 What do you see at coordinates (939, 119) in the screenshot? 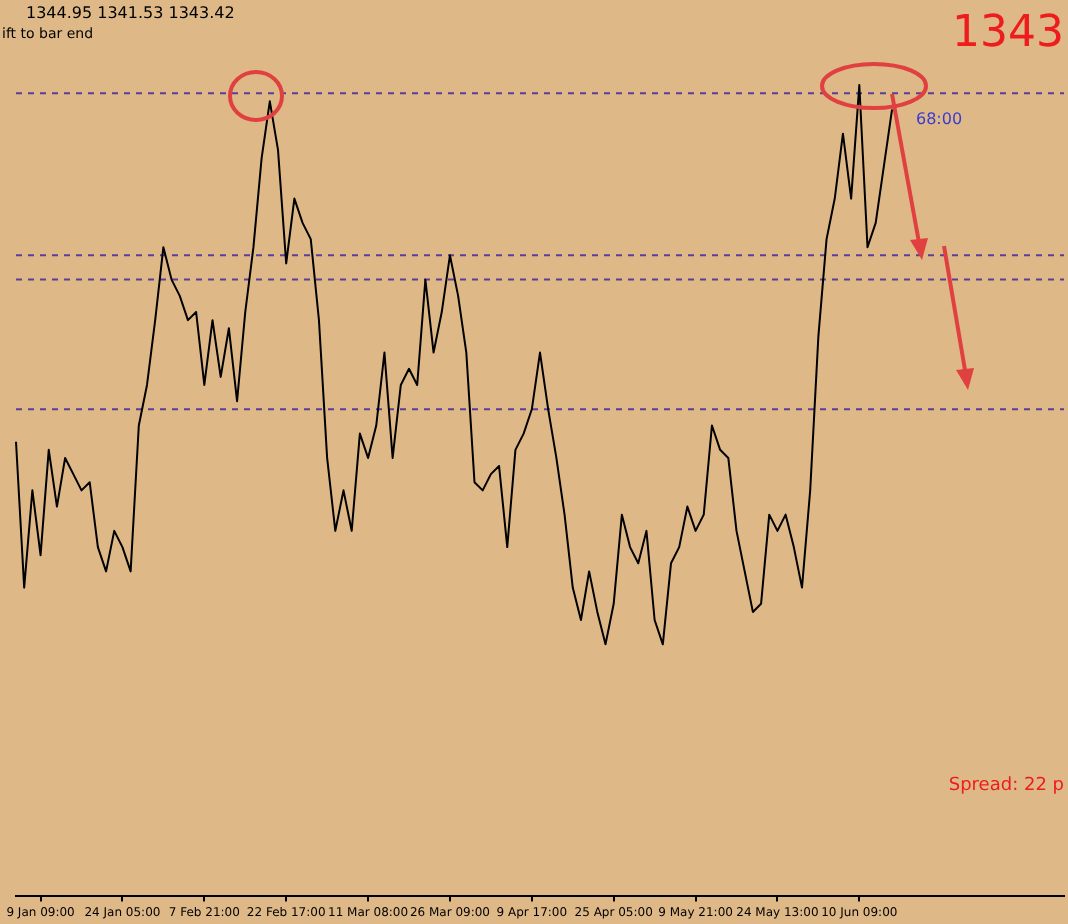
I see `annotation: 68:00` at bounding box center [939, 119].